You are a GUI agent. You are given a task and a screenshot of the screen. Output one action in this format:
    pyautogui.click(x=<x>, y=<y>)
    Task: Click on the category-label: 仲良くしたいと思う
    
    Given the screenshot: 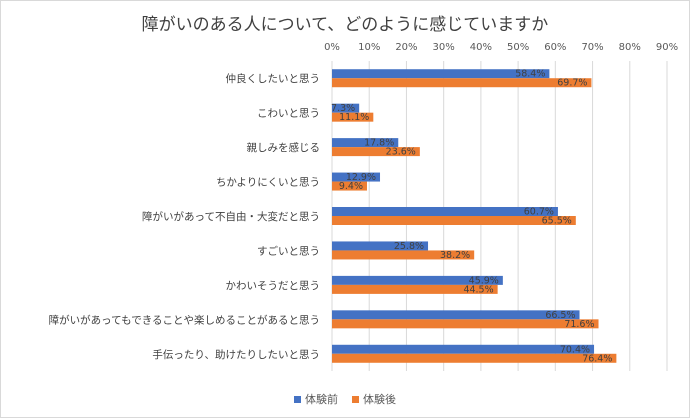 What is the action you would take?
    pyautogui.click(x=273, y=78)
    